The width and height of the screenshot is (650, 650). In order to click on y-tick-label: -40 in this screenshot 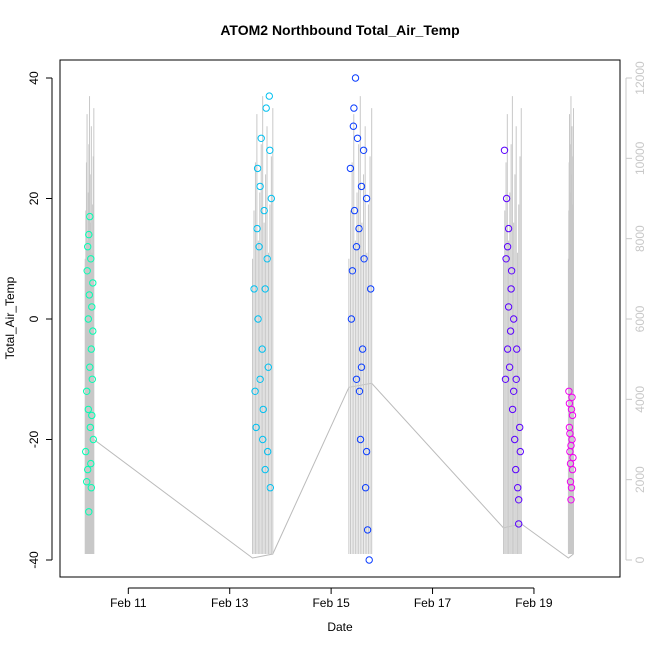, I will do `click(34, 560)`.